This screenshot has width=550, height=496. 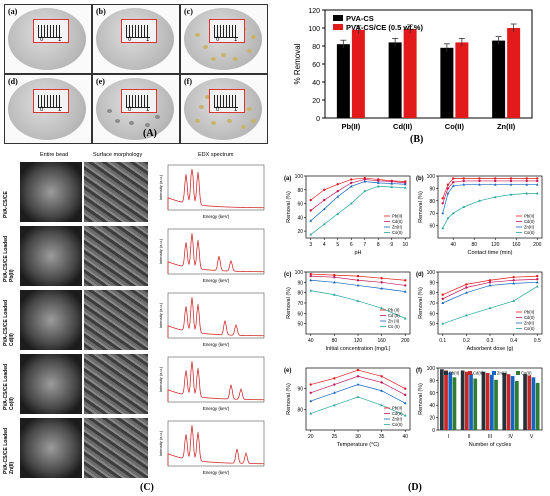 What do you see at coordinates (335, 437) in the screenshot?
I see `x-tick-label: 25` at bounding box center [335, 437].